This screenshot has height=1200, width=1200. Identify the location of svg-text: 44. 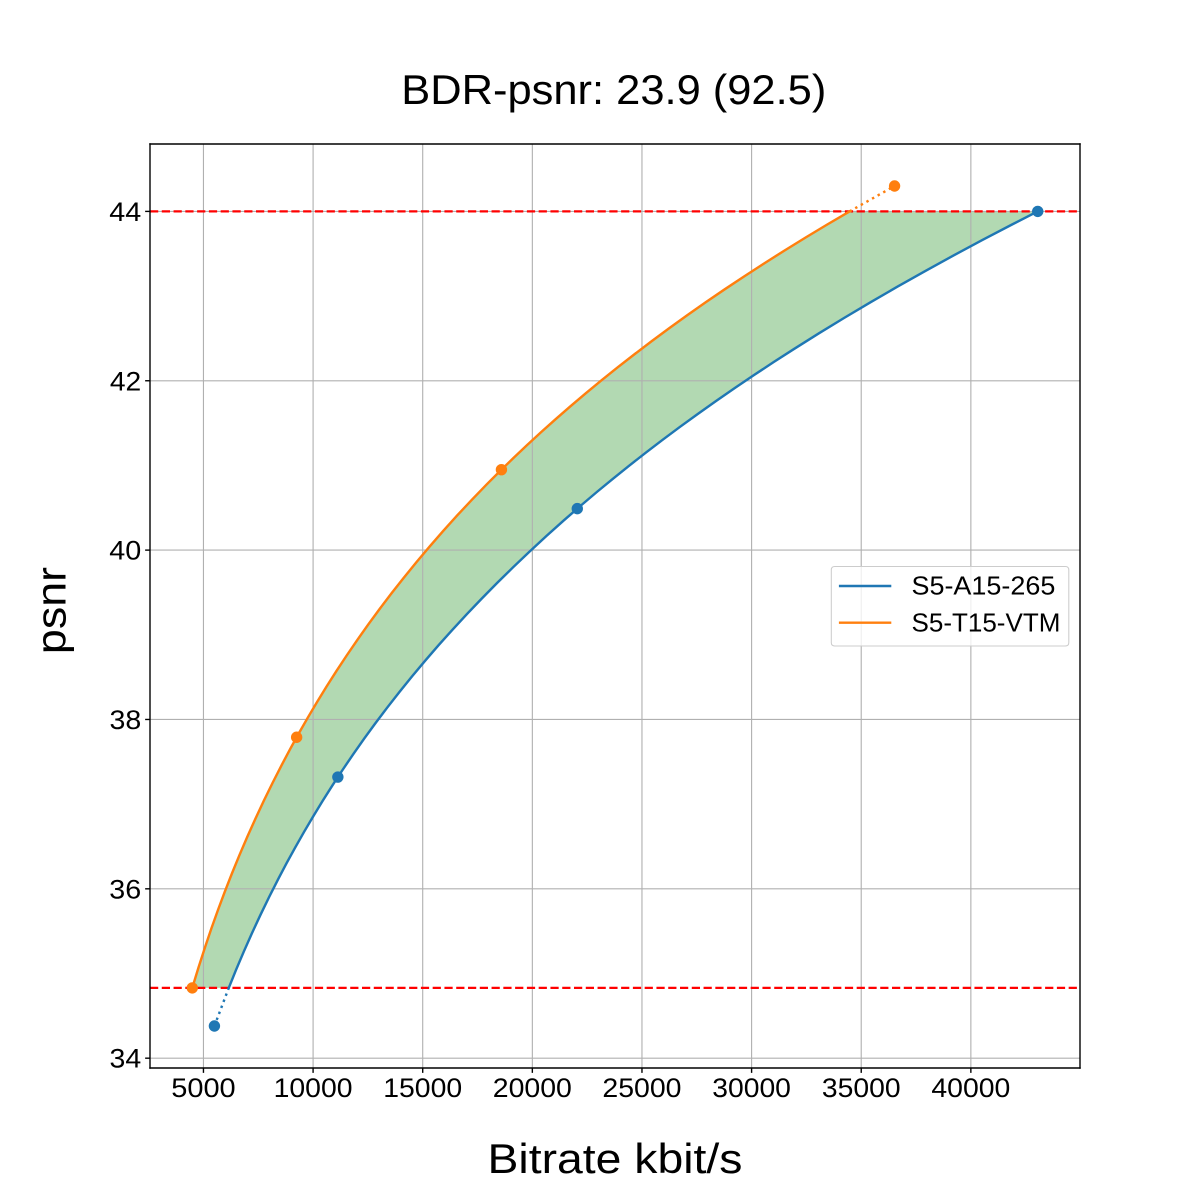
(125, 212).